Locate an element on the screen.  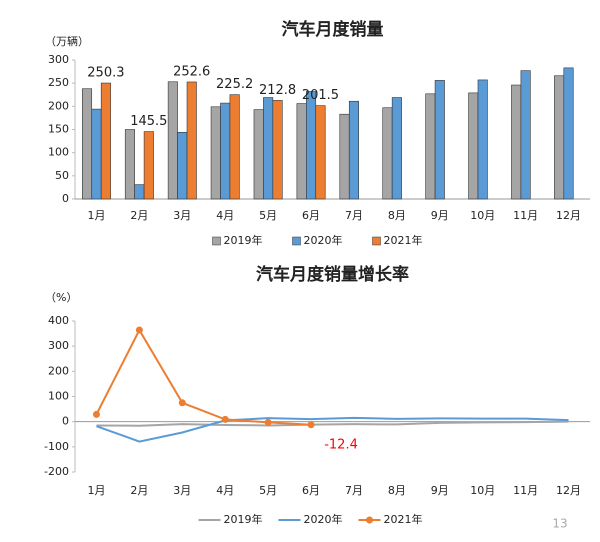
legend-marker is located at coordinates (369, 520).